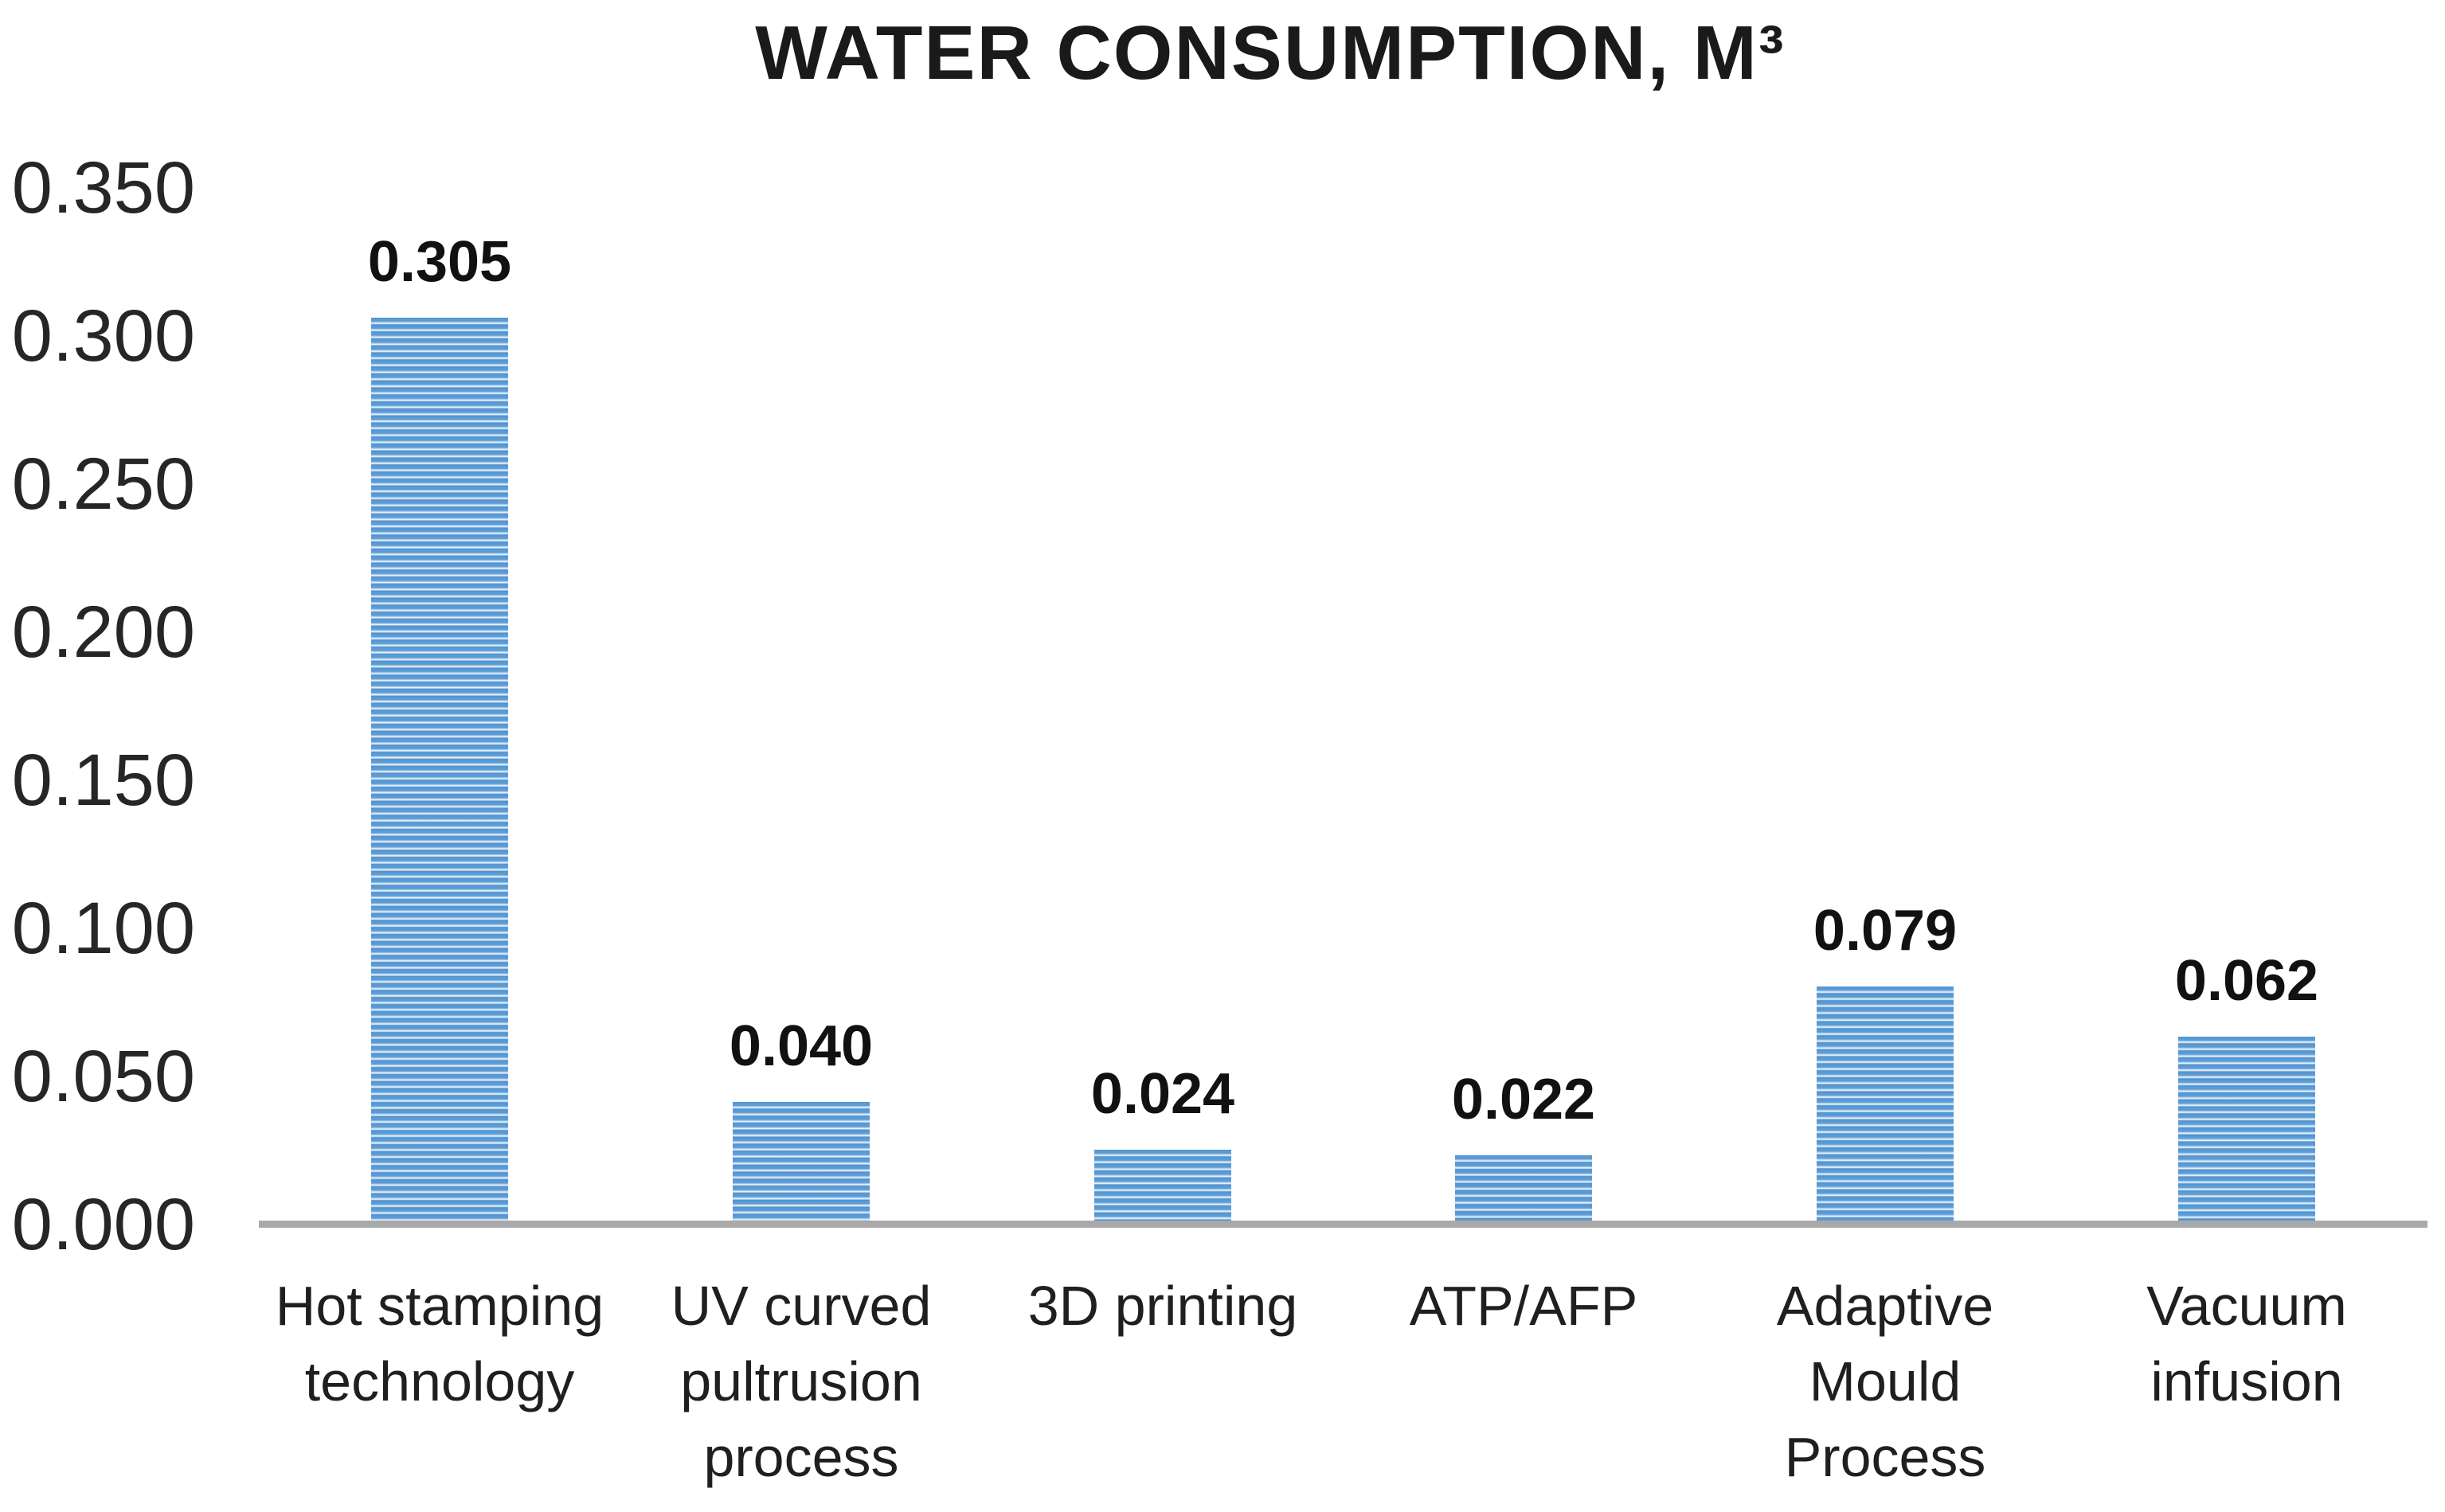 The image size is (2445, 1512). What do you see at coordinates (103, 632) in the screenshot?
I see `y-tick-label: 0.200` at bounding box center [103, 632].